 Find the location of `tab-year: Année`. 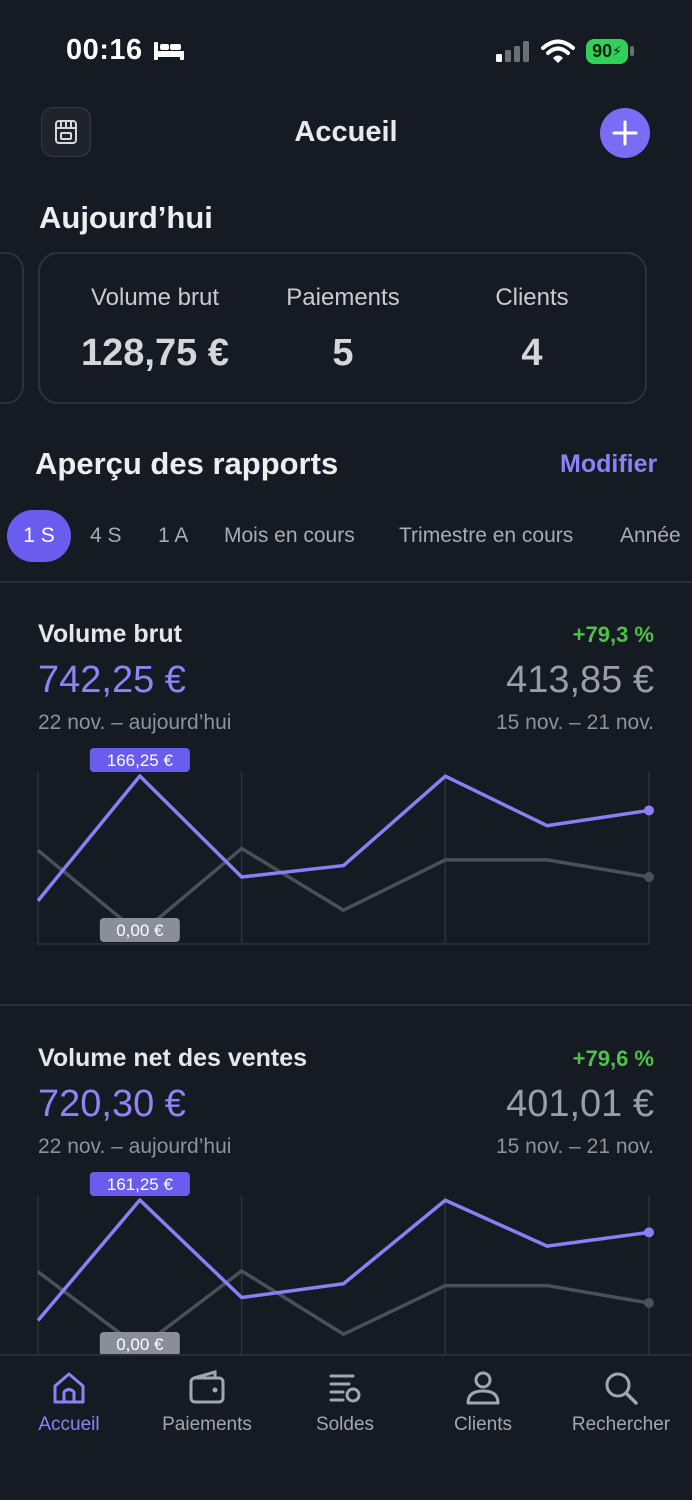

tab-year: Année is located at coordinates (650, 535).